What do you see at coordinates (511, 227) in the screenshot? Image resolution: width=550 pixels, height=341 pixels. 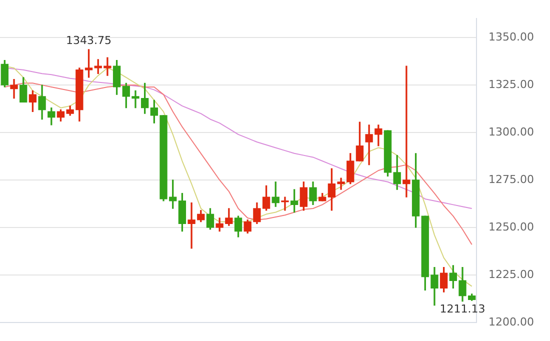 I see `y-tick-label: 1250.00` at bounding box center [511, 227].